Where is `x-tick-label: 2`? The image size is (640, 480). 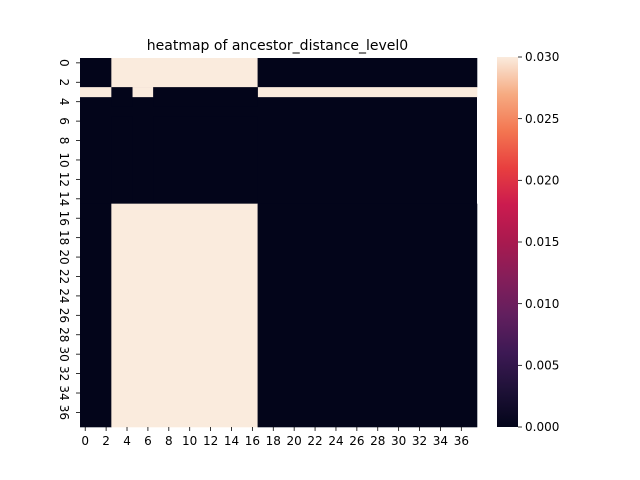 x-tick-label: 2 is located at coordinates (106, 441).